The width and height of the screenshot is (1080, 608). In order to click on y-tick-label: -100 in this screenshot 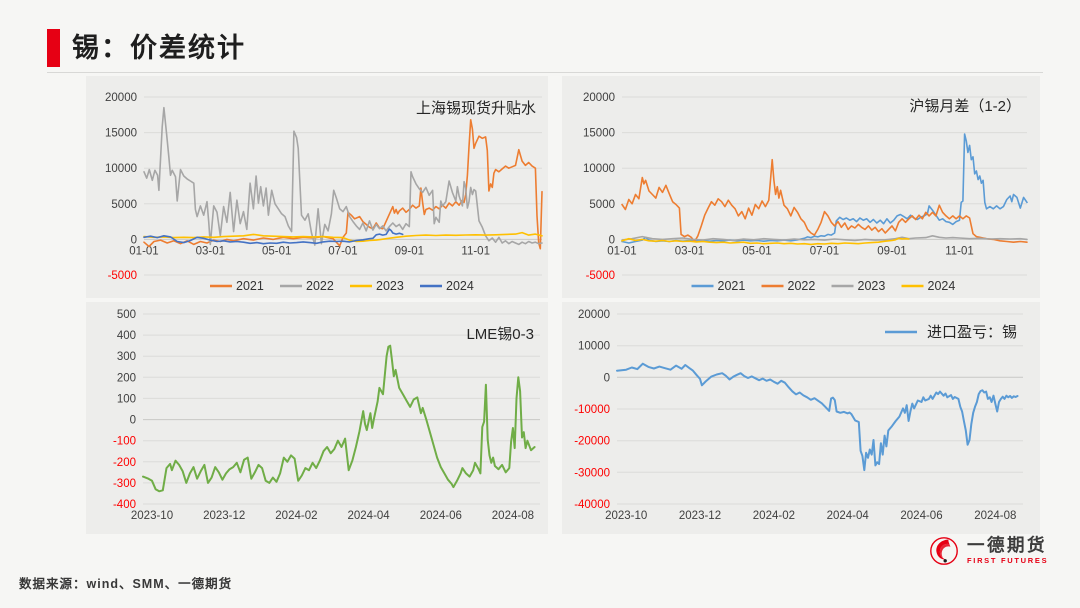, I will do `click(124, 442)`.